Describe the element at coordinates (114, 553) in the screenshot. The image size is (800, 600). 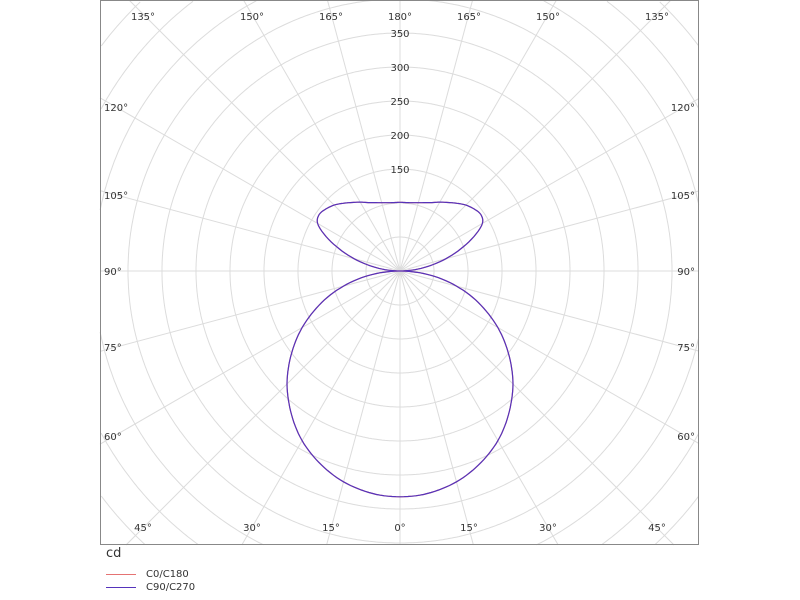
I see `unit-label: cd` at that location.